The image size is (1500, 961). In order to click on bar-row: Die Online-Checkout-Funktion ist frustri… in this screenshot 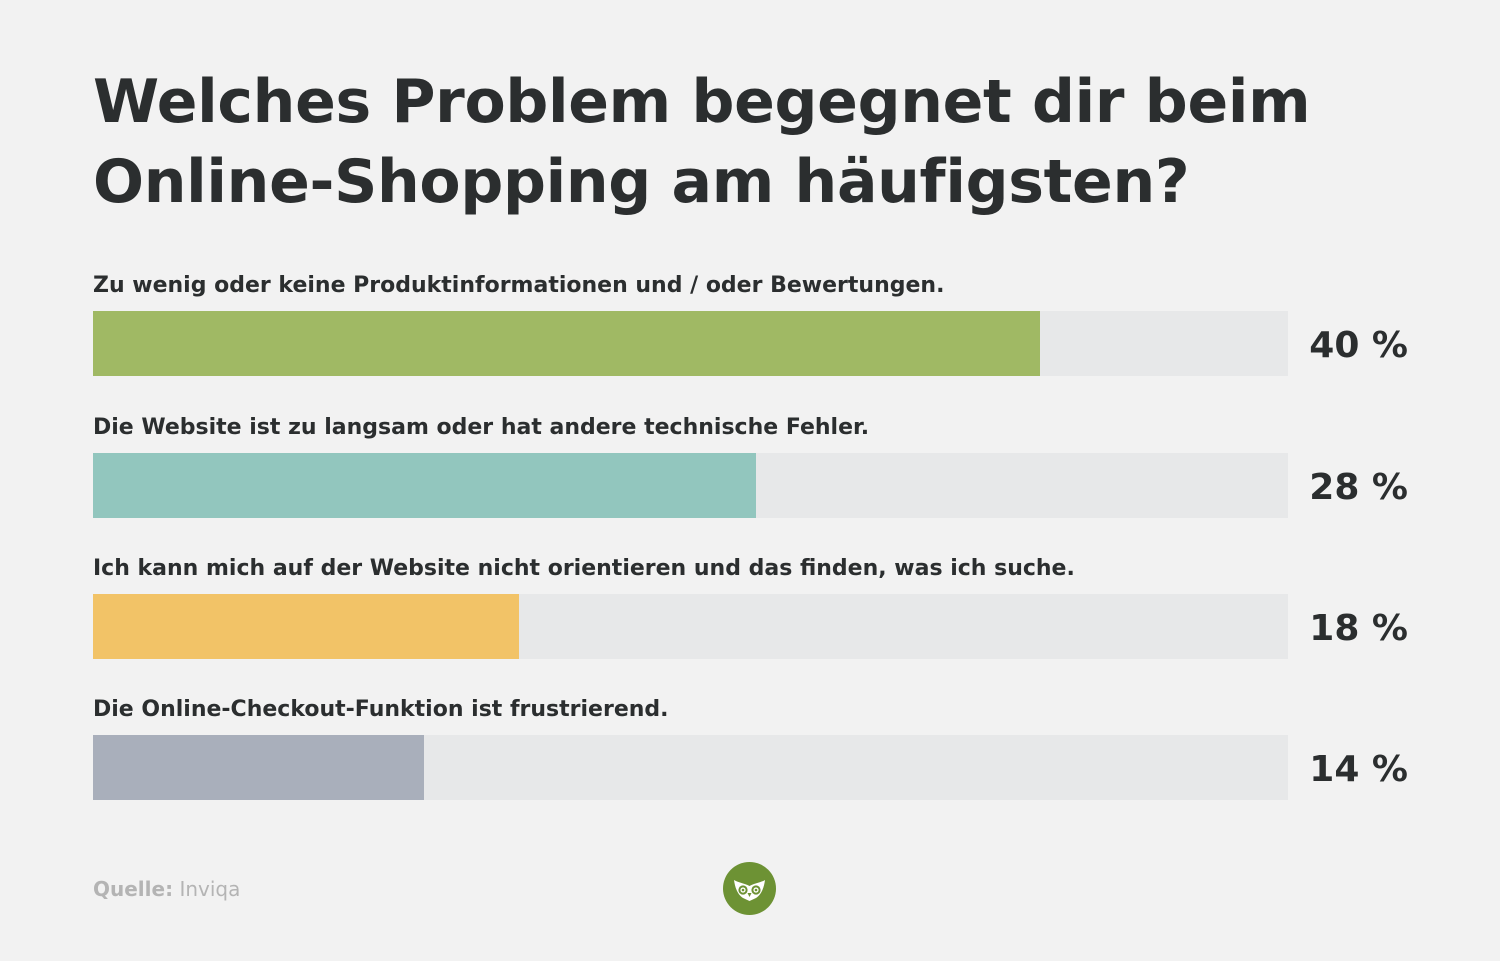, I will do `click(750, 754)`.